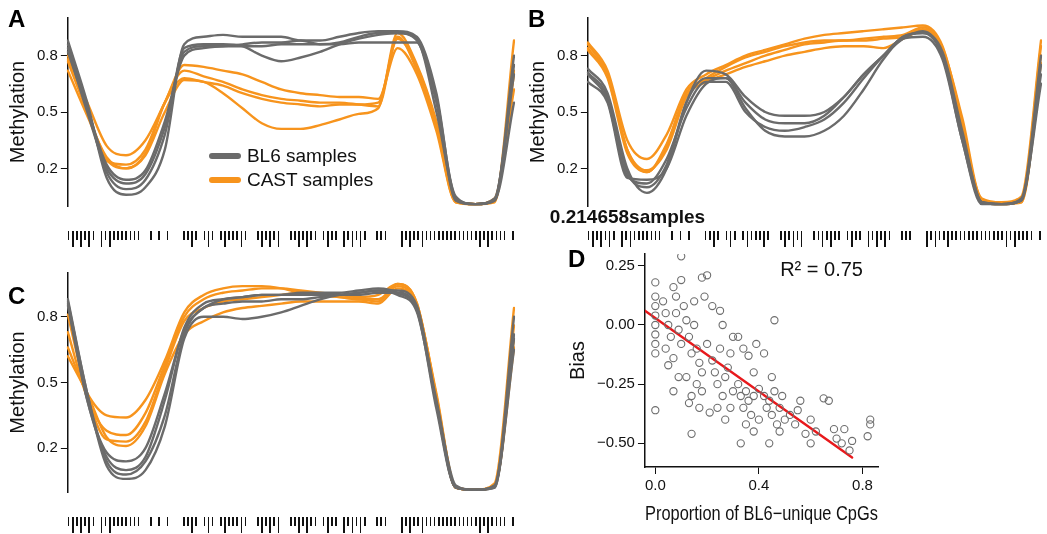 Image resolution: width=1047 pixels, height=534 pixels. Describe the element at coordinates (576, 360) in the screenshot. I see `y-axis-title: Bias` at that location.